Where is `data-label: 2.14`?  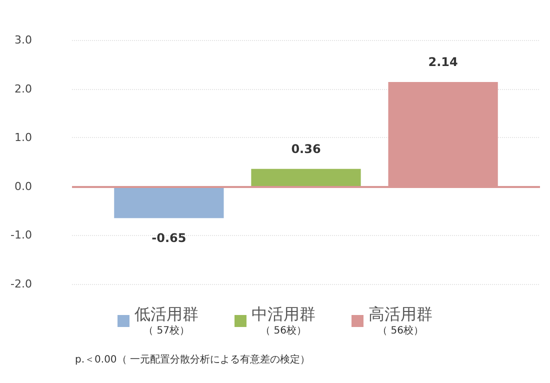
data-label: 2.14 is located at coordinates (443, 61).